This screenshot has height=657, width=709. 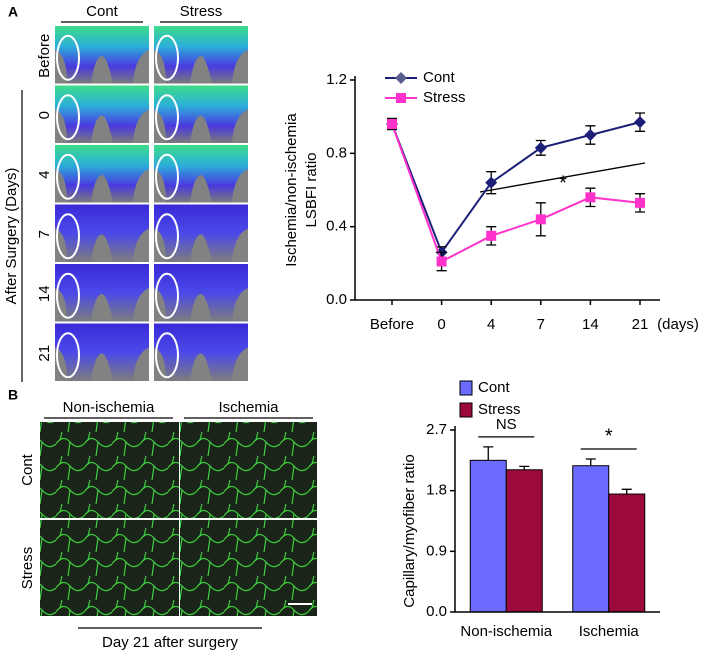 I want to click on x-tick-label: 4, so click(x=491, y=324).